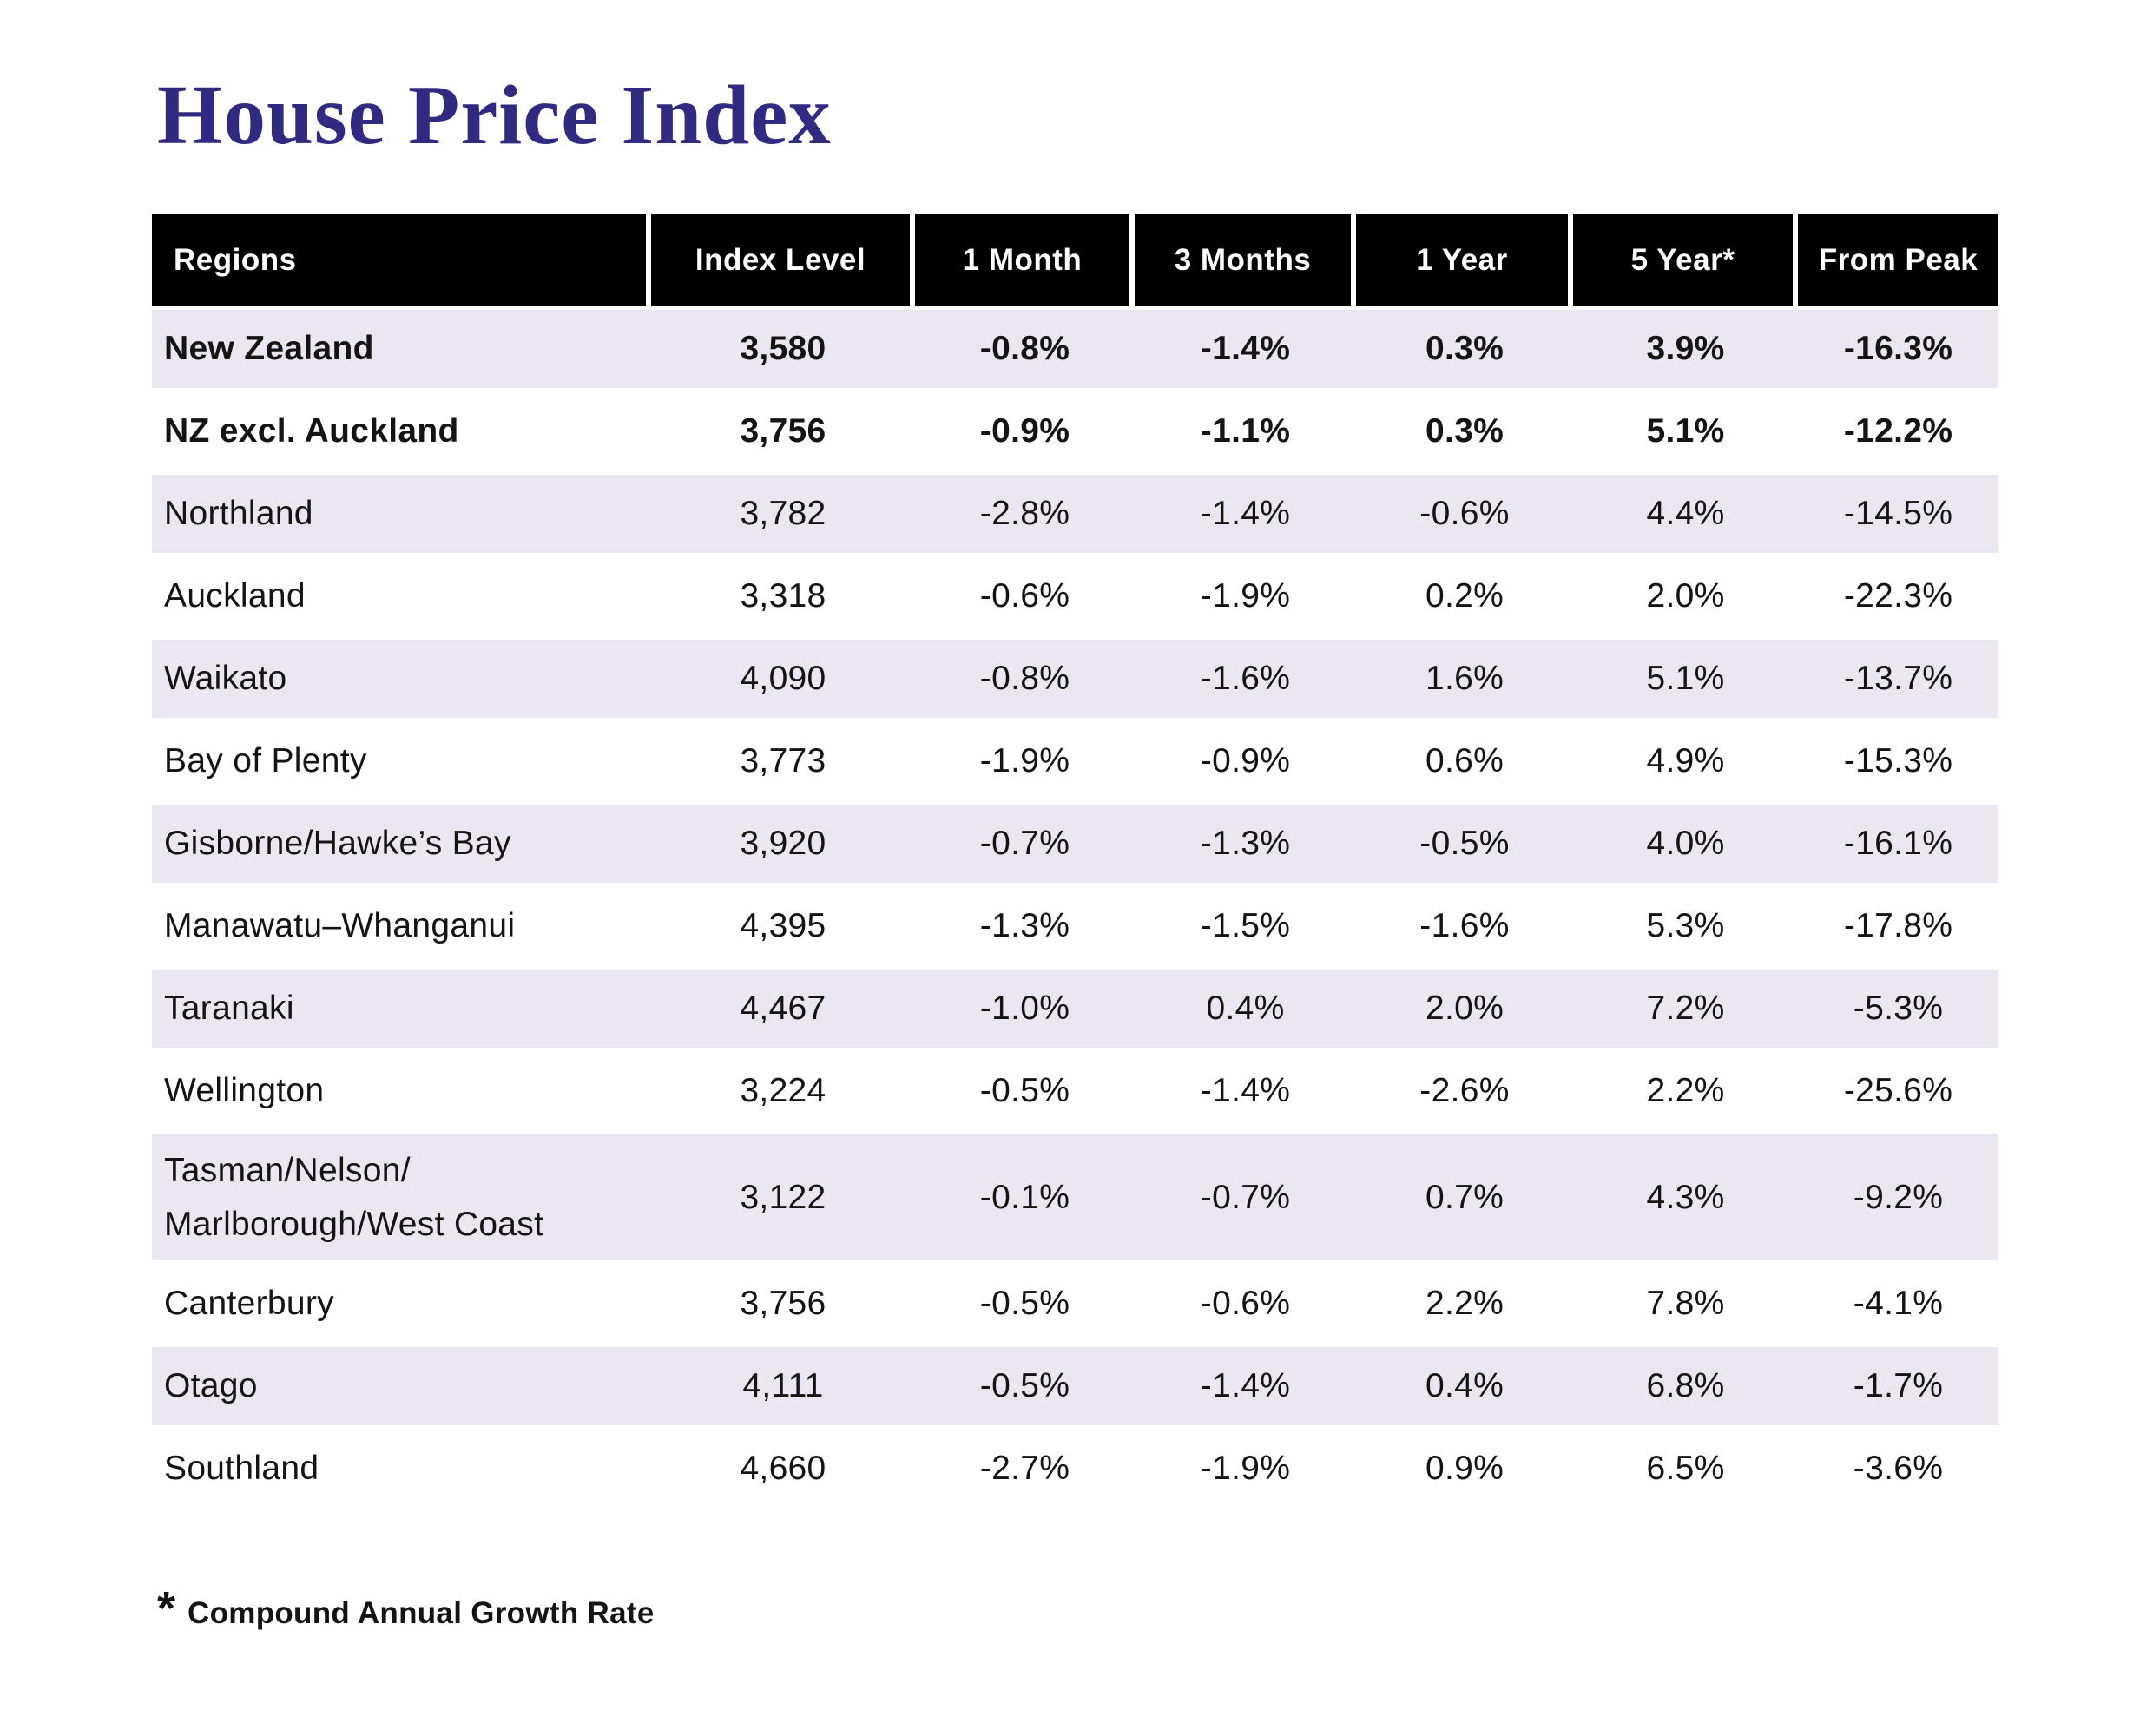 This screenshot has height=1736, width=2153. What do you see at coordinates (783, 1093) in the screenshot?
I see `value-cell-index-level: 3,224` at bounding box center [783, 1093].